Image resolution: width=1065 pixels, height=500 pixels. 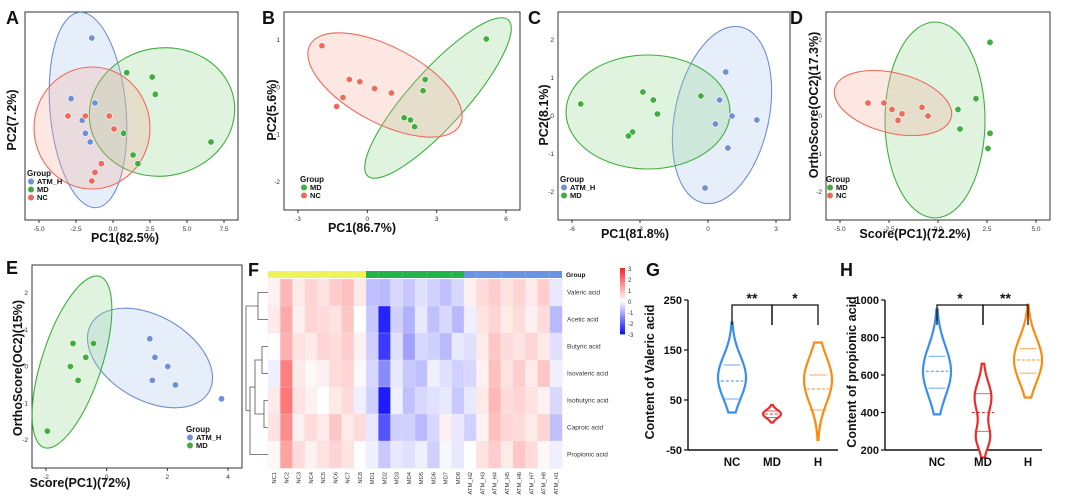 I want to click on column-label: NC5, so click(x=324, y=478).